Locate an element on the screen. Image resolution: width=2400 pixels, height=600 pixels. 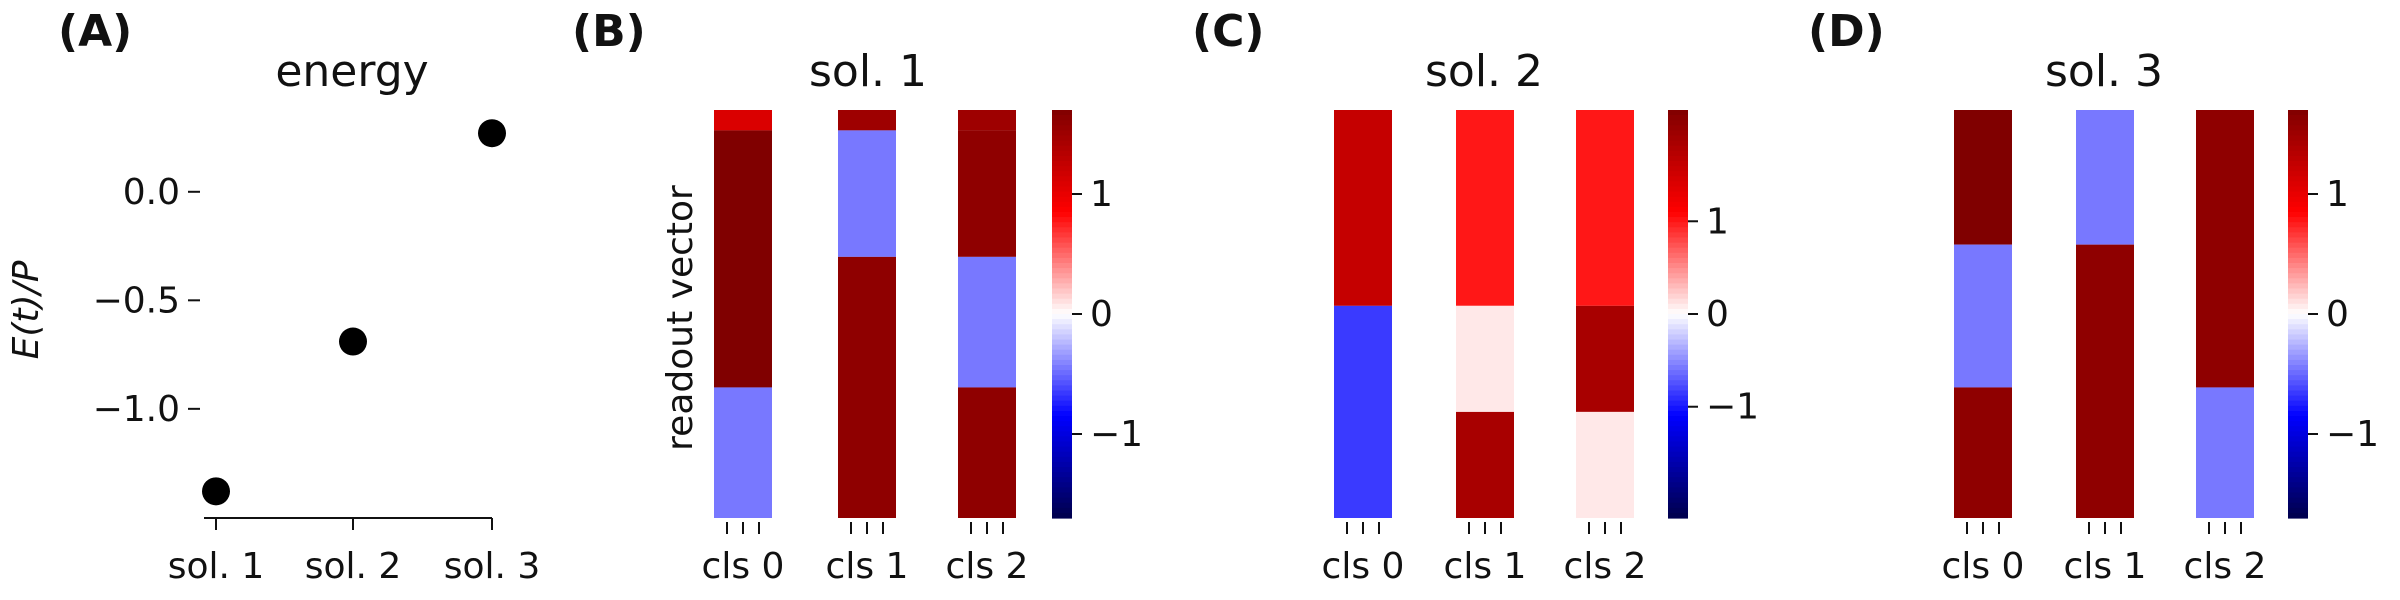
panel-c-x-ticks: cls 0 cls 1 cls 2 is located at coordinates (1484, 554).